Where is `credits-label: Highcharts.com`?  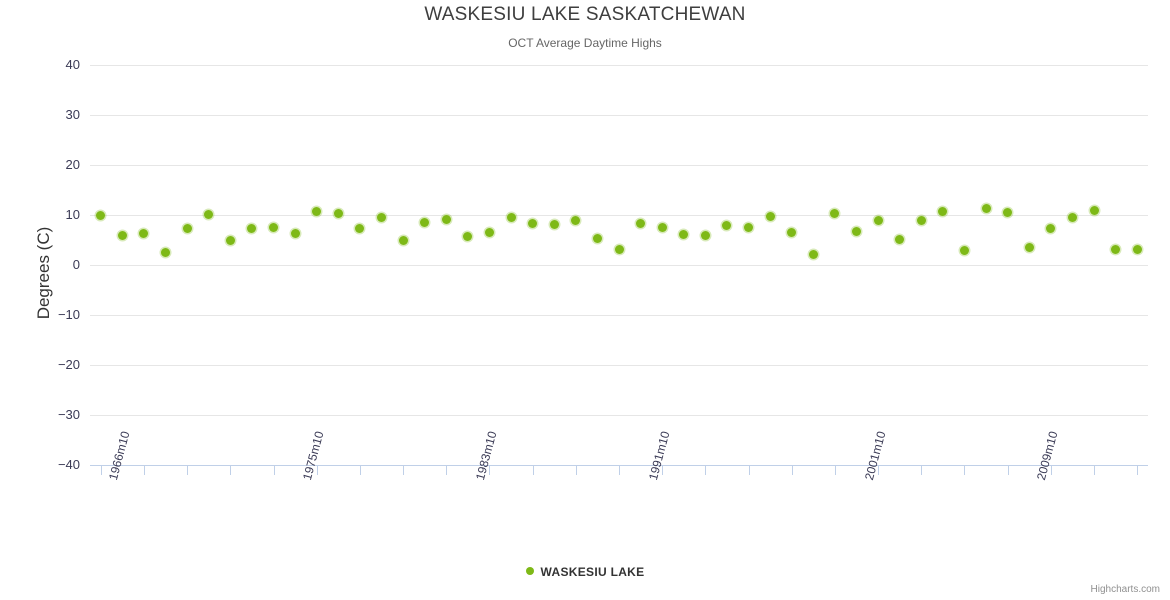
credits-label: Highcharts.com is located at coordinates (1125, 589).